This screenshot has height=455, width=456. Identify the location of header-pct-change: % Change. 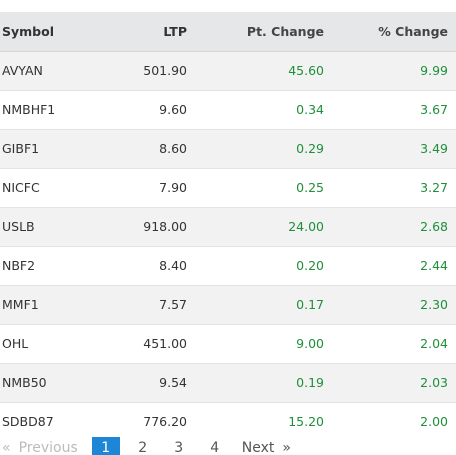
(391, 32).